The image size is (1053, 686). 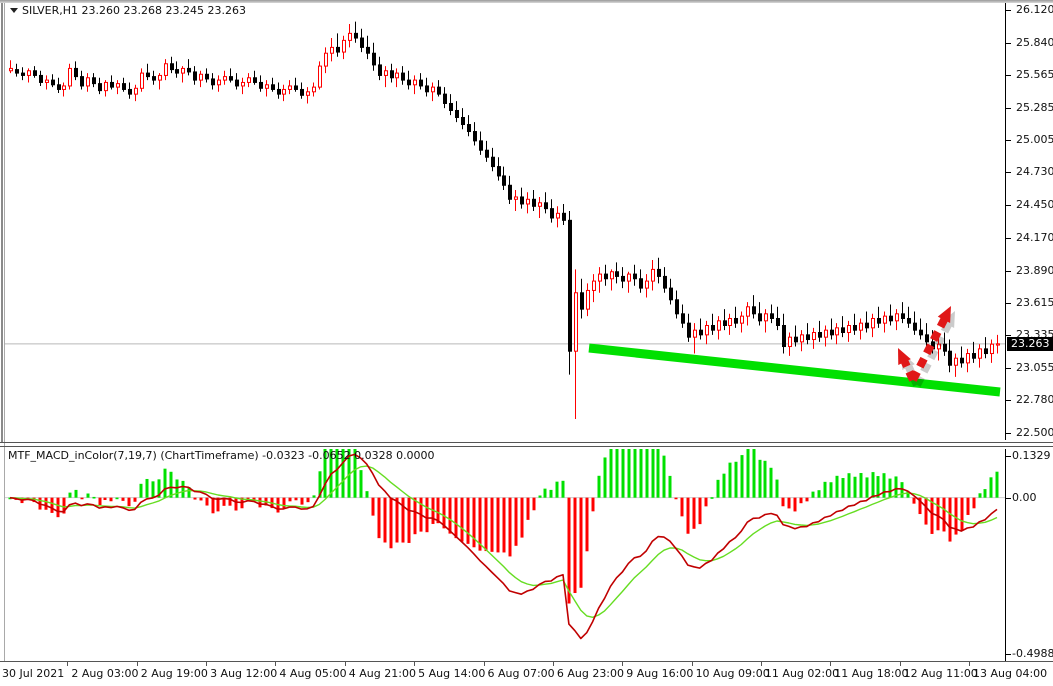 I want to click on time-tick-label: 2 Aug 03:00, so click(x=105, y=673).